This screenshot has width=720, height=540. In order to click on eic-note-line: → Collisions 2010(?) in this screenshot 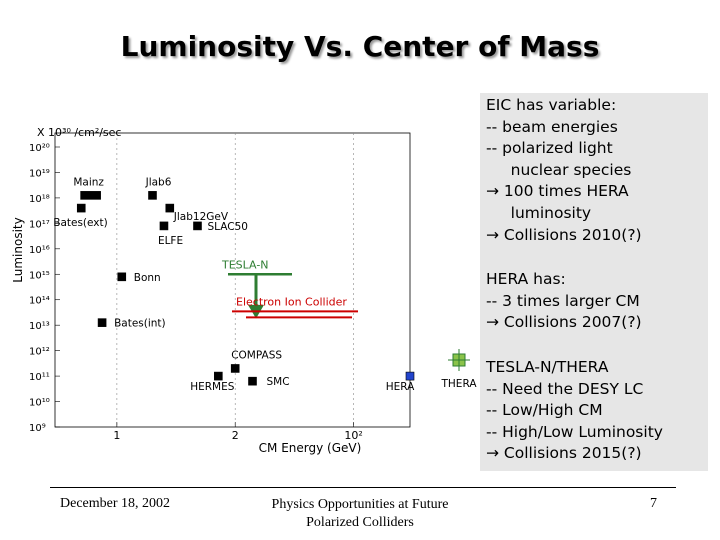, I will do `click(564, 234)`.